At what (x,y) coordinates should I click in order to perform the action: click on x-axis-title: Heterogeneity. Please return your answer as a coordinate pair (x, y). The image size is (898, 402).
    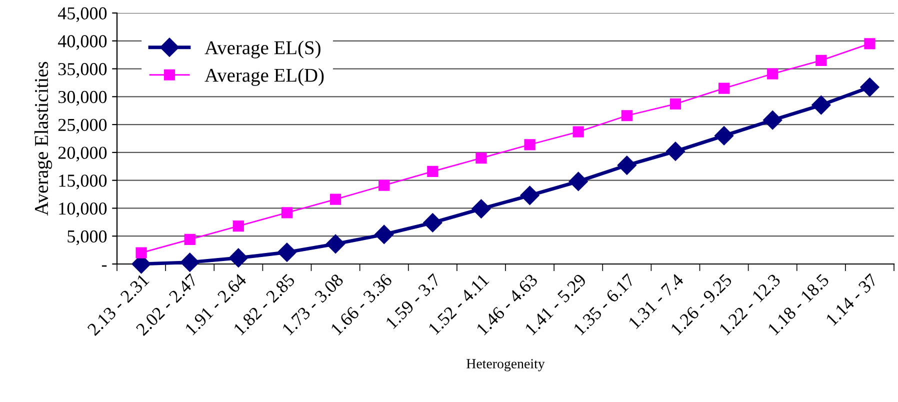
    Looking at the image, I should click on (505, 365).